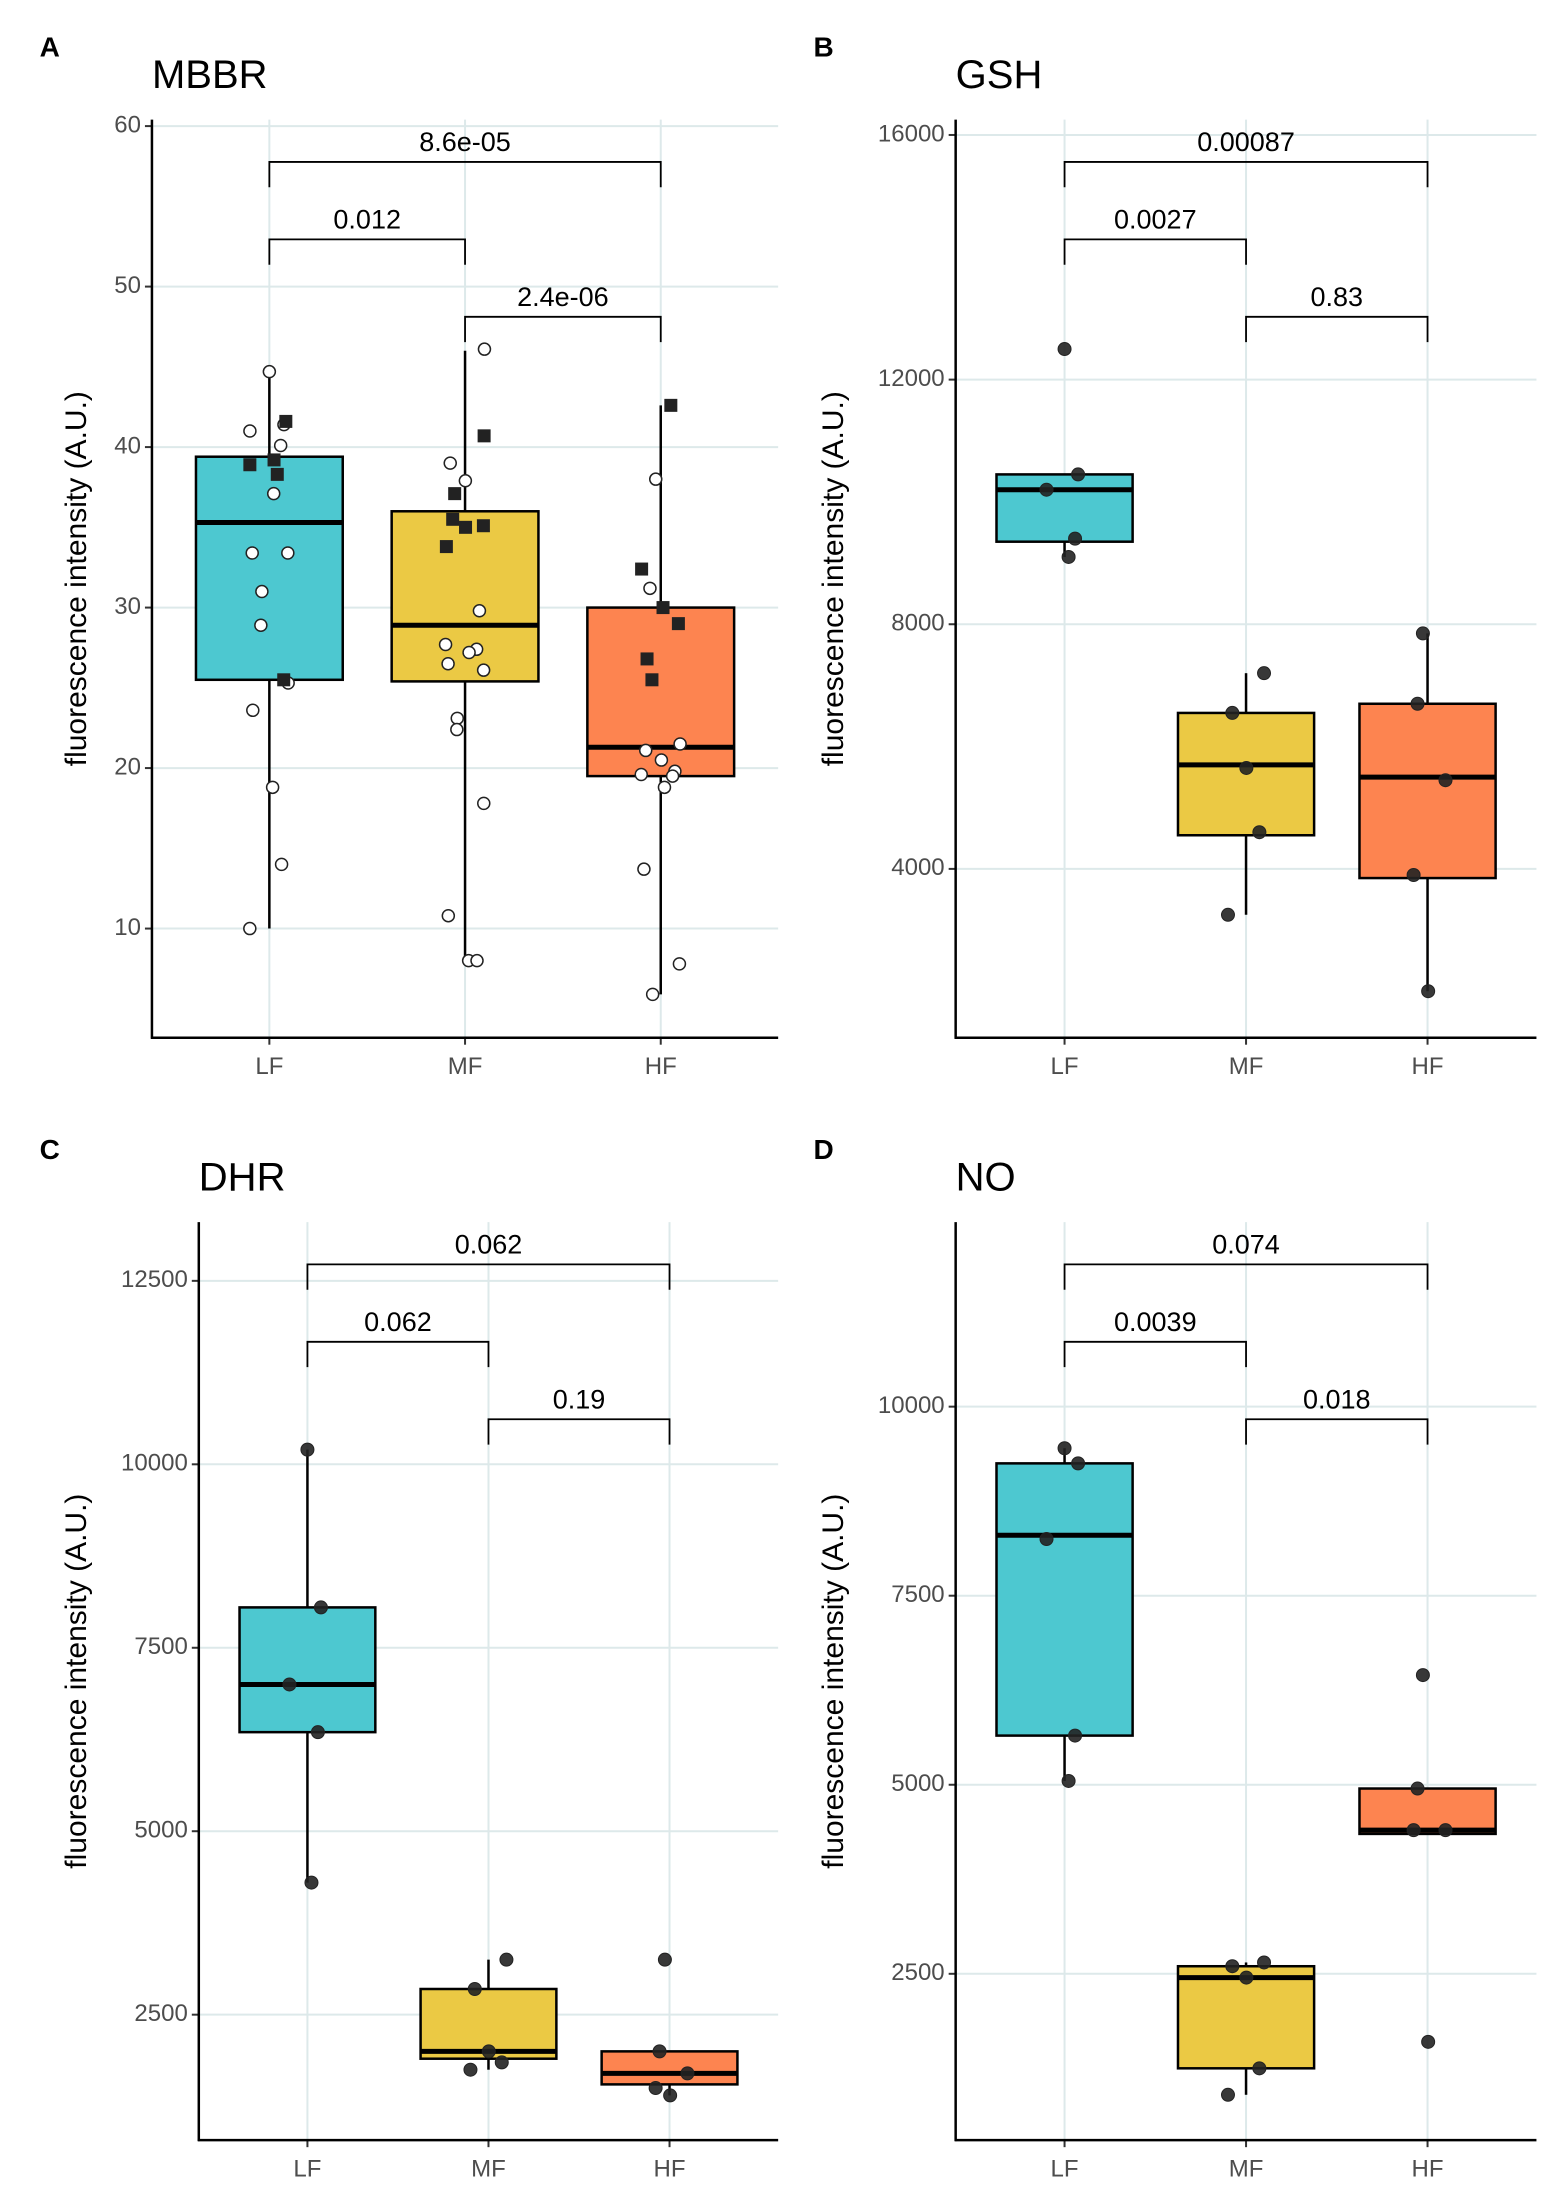 Image resolution: width=1562 pixels, height=2196 pixels. I want to click on p-value-label: 0.19, so click(579, 1399).